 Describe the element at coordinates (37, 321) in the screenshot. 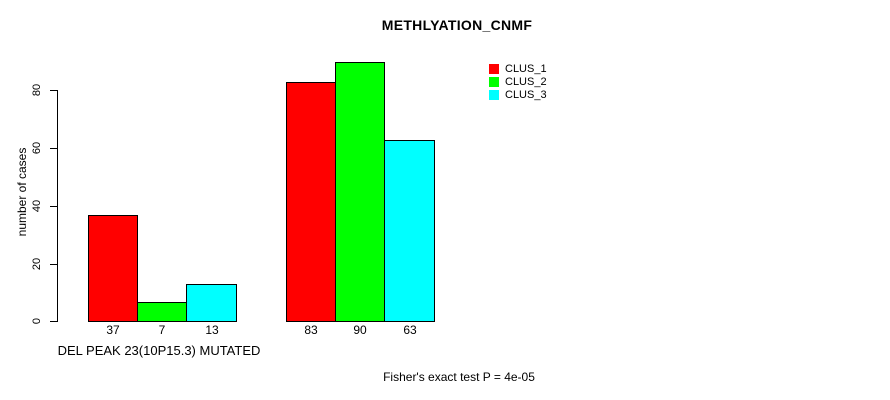

I see `y-tick-label: 0` at that location.